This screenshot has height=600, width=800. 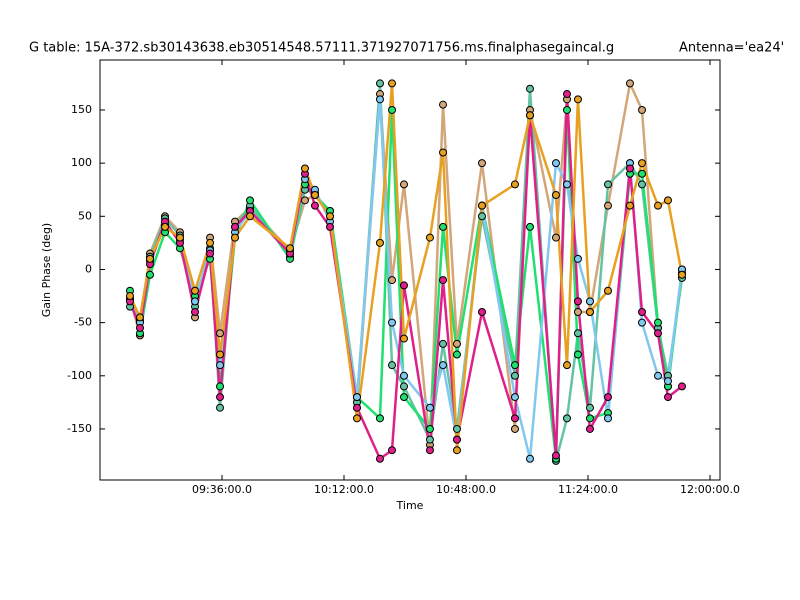 What do you see at coordinates (79, 428) in the screenshot?
I see `y-tick-label: -150` at bounding box center [79, 428].